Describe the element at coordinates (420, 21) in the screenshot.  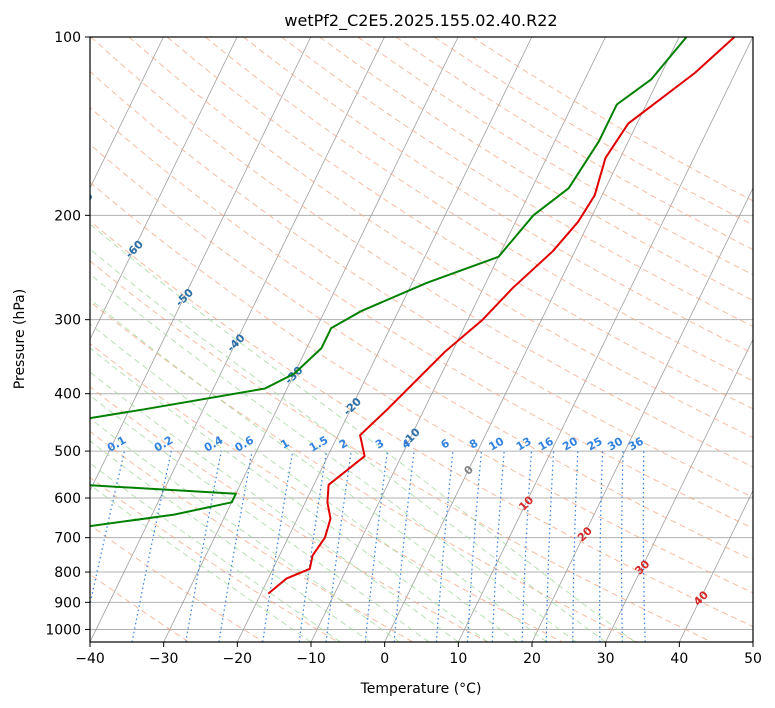
I see `chart-title: wetPf2_C2E5.2025.155.02.40.R22` at that location.